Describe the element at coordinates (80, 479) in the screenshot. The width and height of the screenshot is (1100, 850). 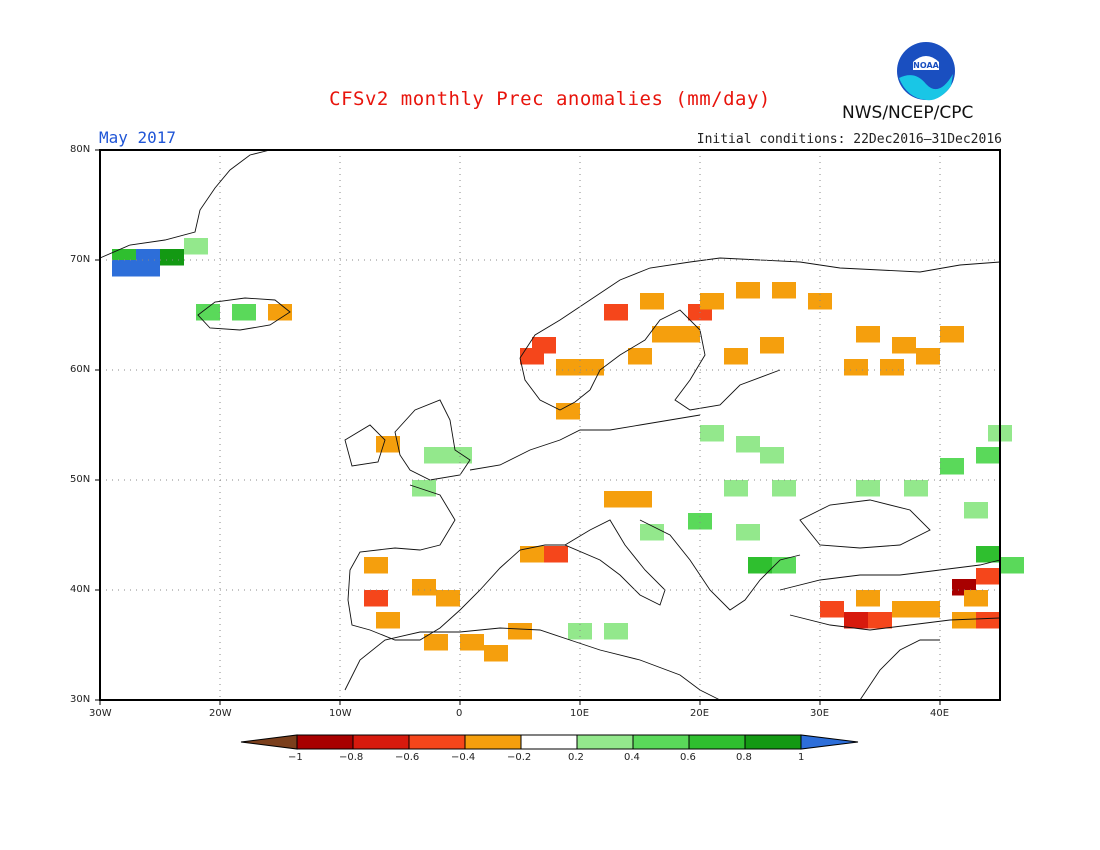
I see `lat-label: 50N` at that location.